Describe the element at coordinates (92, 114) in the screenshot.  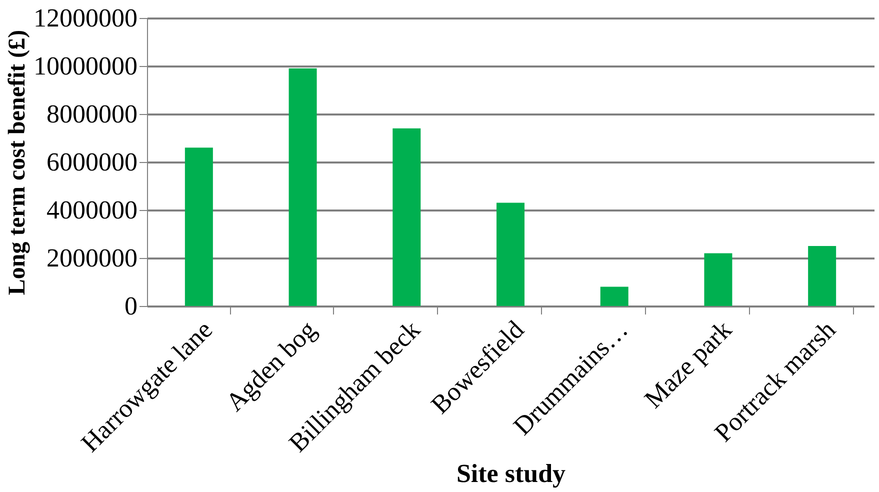
I see `y-tick-label: 8000000` at that location.